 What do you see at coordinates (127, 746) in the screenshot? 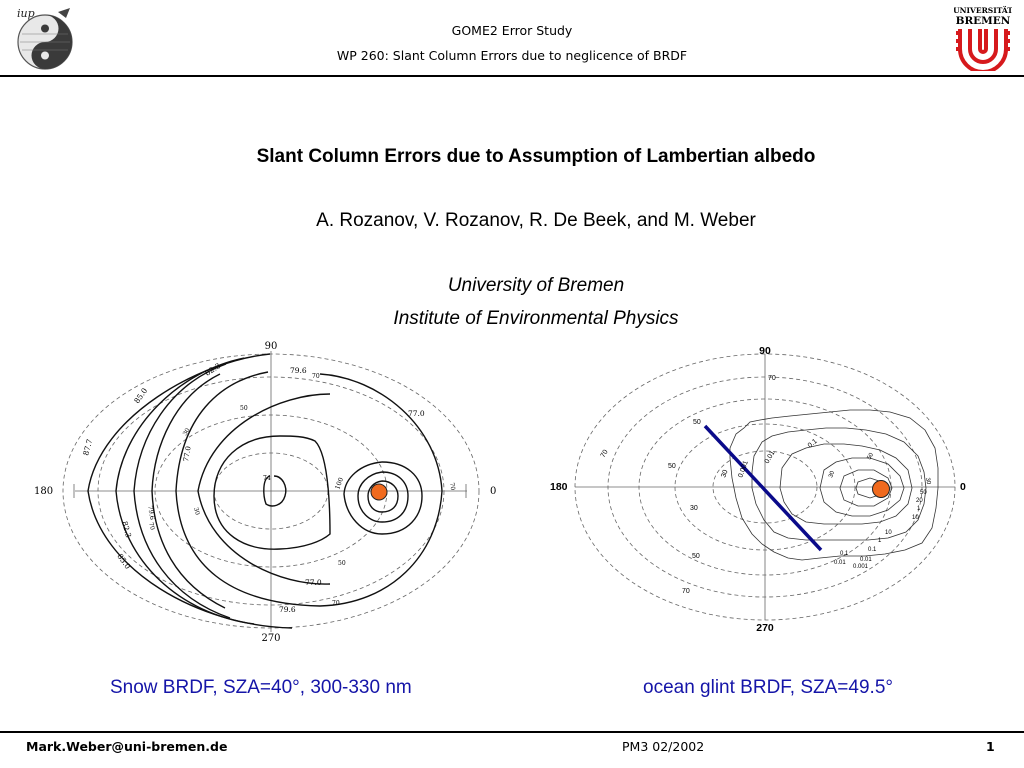
I see `footer-email: Mark.Weber@uni-bremen.de` at bounding box center [127, 746].